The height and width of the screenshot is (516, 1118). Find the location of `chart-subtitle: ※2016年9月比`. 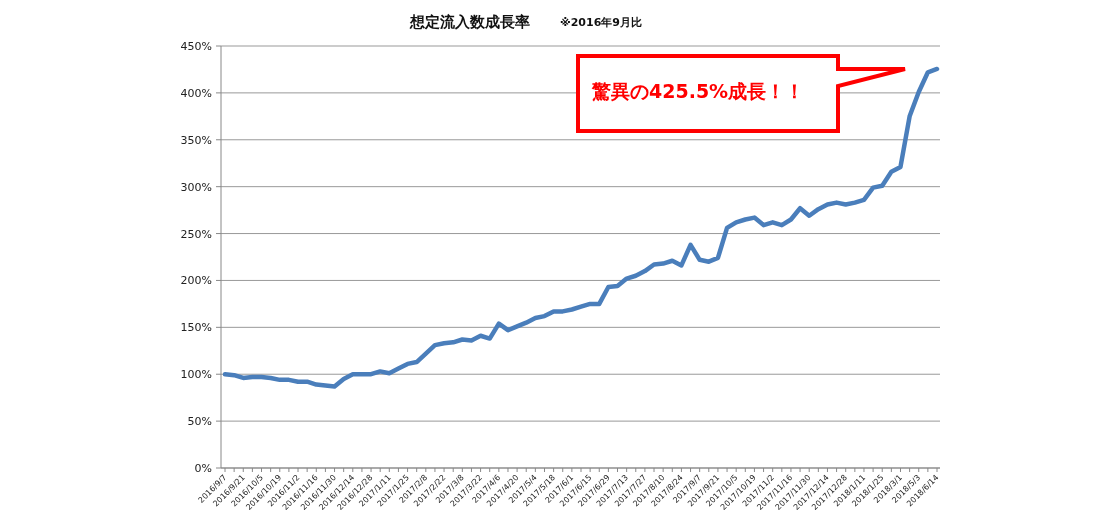

chart-subtitle: ※2016年9月比 is located at coordinates (601, 22).